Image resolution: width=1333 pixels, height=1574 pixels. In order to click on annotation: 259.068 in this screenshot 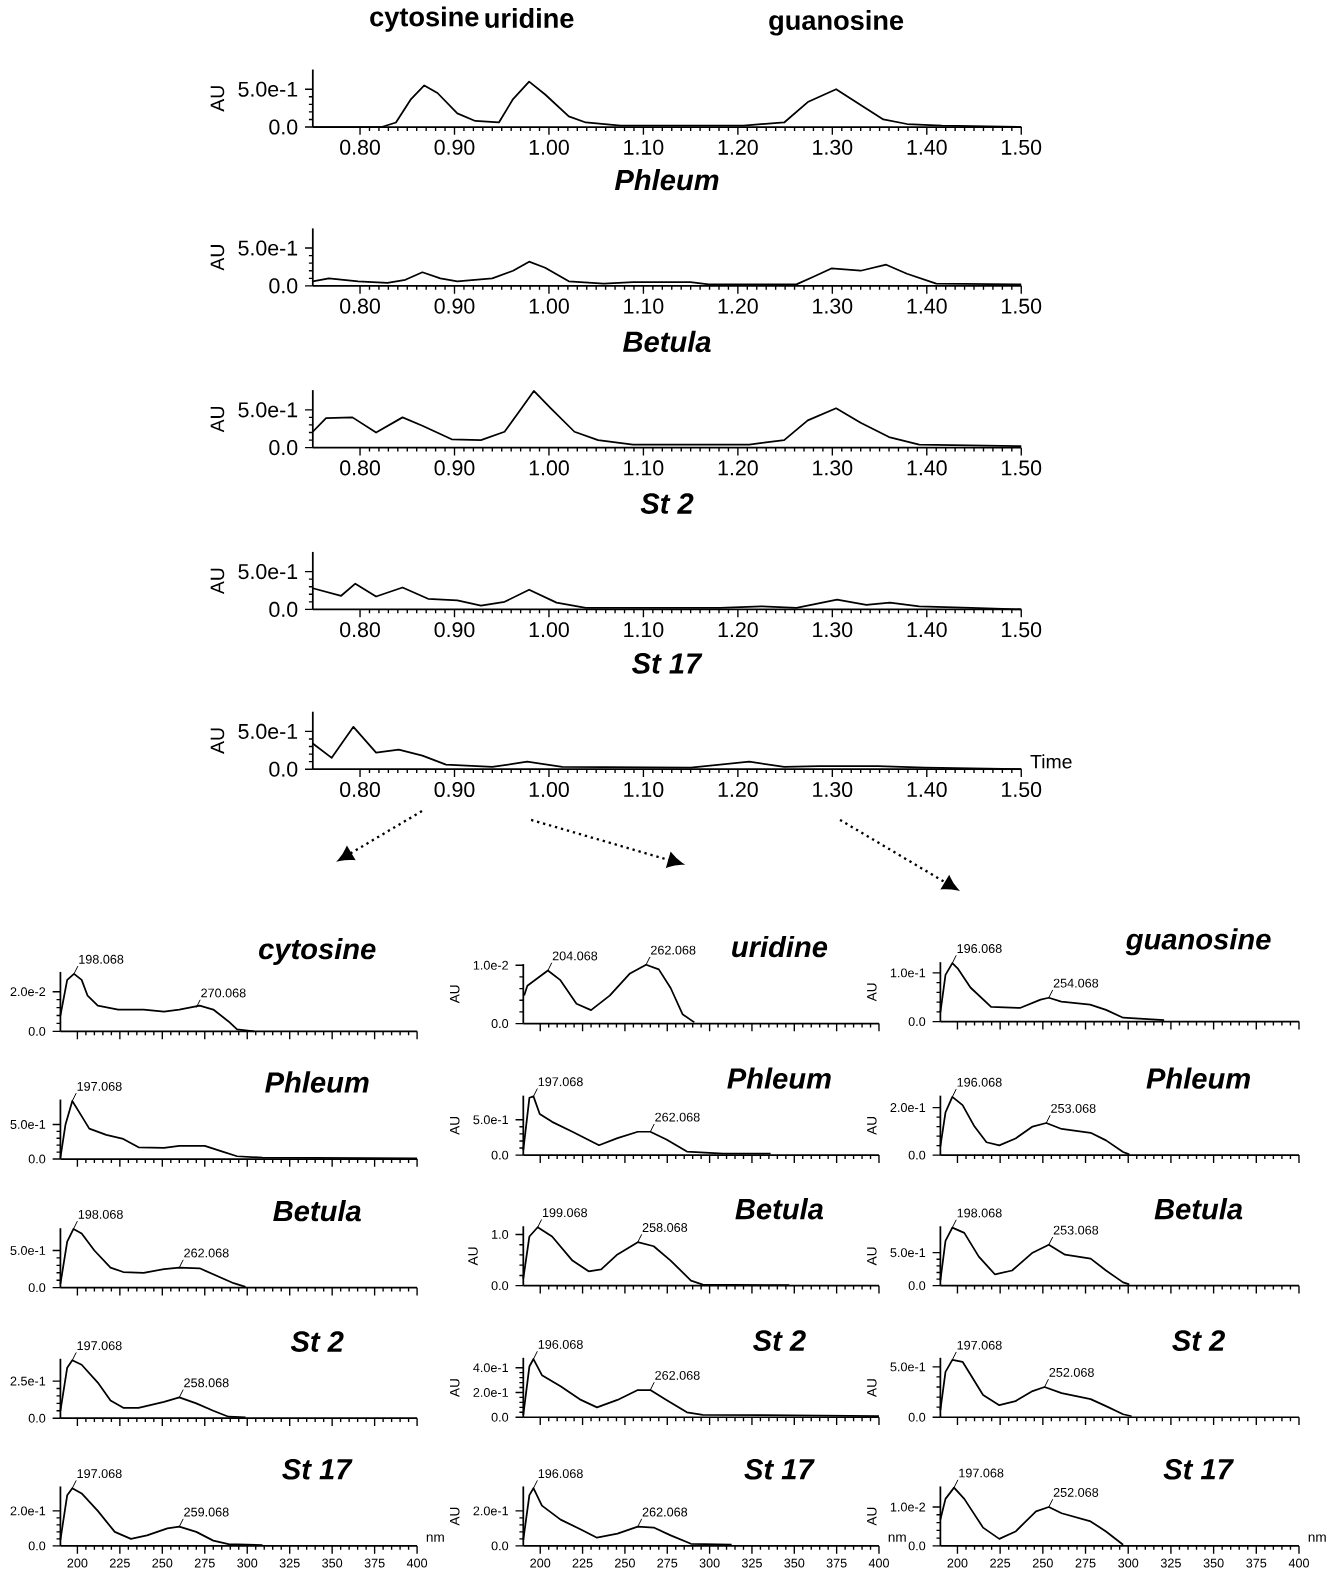, I will do `click(206, 1512)`.